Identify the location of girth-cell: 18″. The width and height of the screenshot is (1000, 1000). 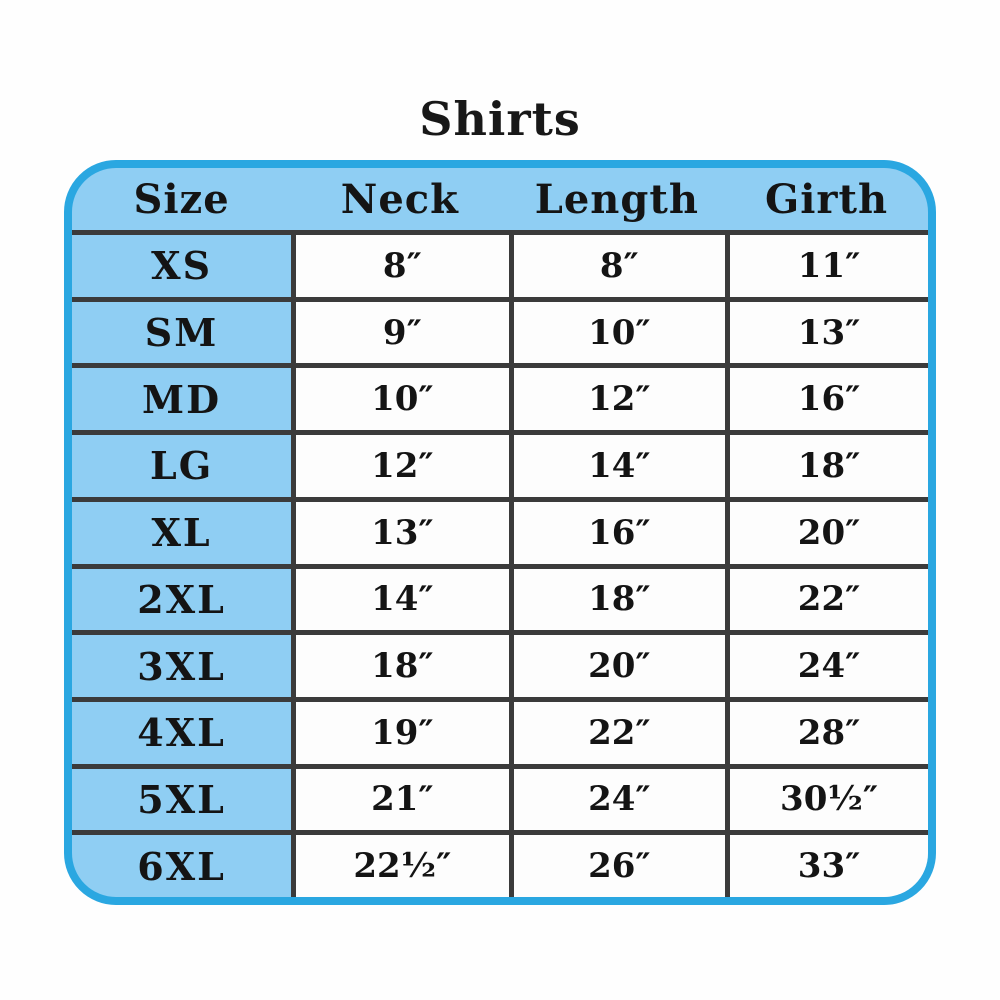
(826, 466).